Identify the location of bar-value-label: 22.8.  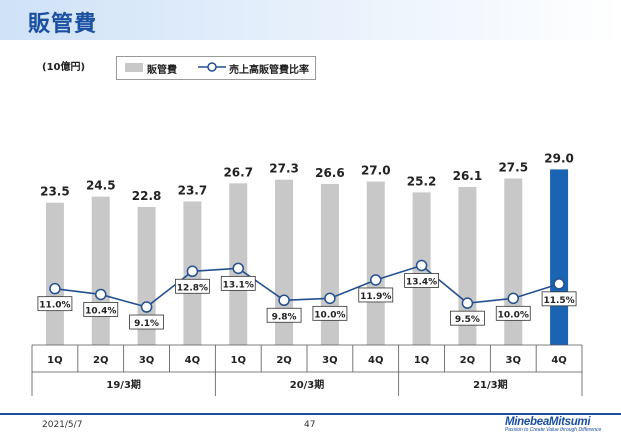
(147, 196).